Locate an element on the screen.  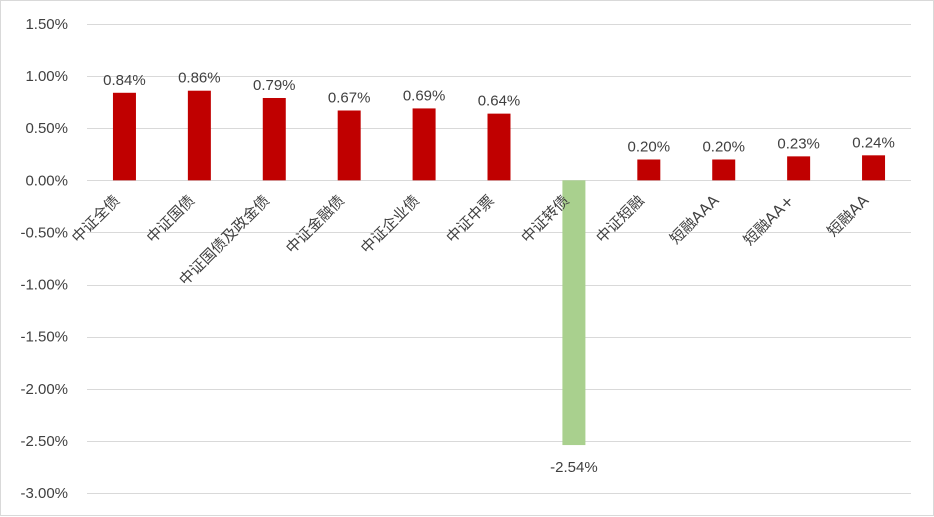
y-tick-label: -2.50% is located at coordinates (44, 441).